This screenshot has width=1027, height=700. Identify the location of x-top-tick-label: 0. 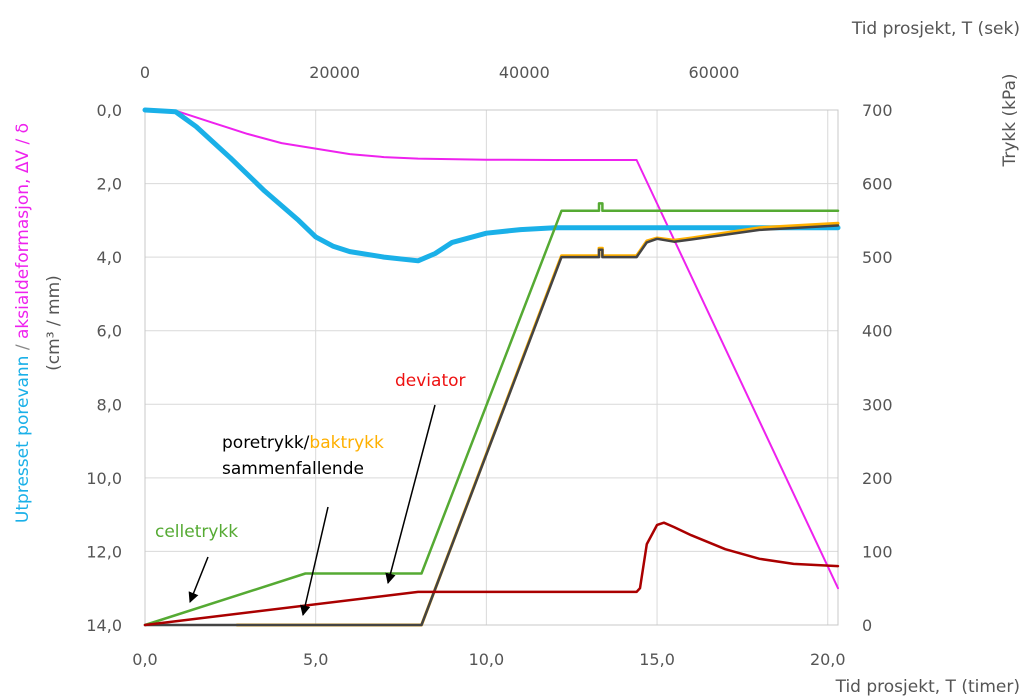
(145, 72).